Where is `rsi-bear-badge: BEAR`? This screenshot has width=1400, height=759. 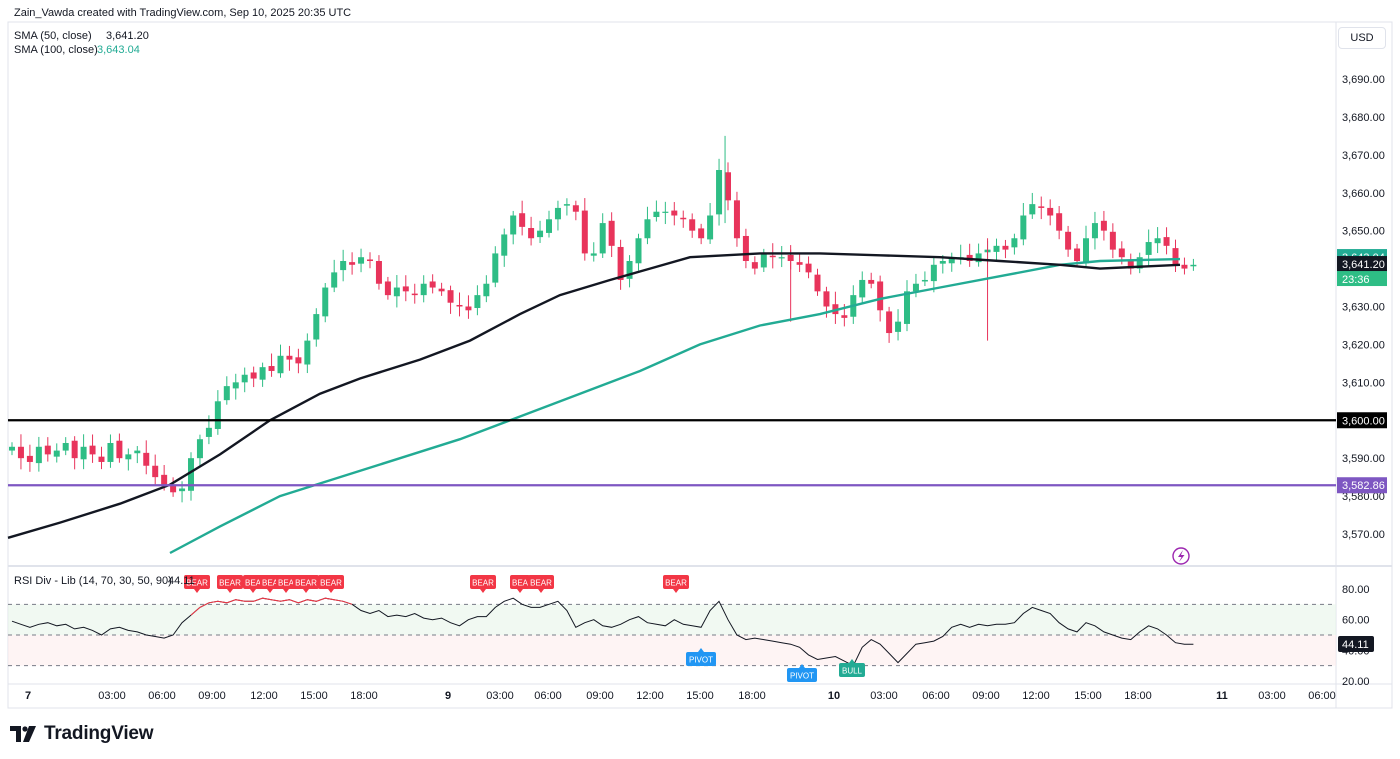
rsi-bear-badge: BEAR is located at coordinates (230, 584).